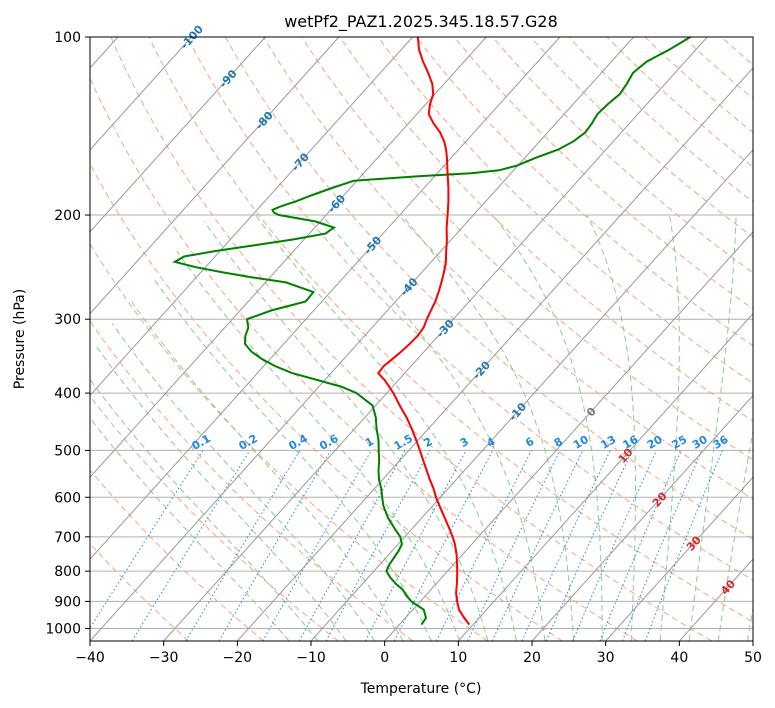 This screenshot has height=708, width=775. I want to click on x-tick-label: 40, so click(679, 658).